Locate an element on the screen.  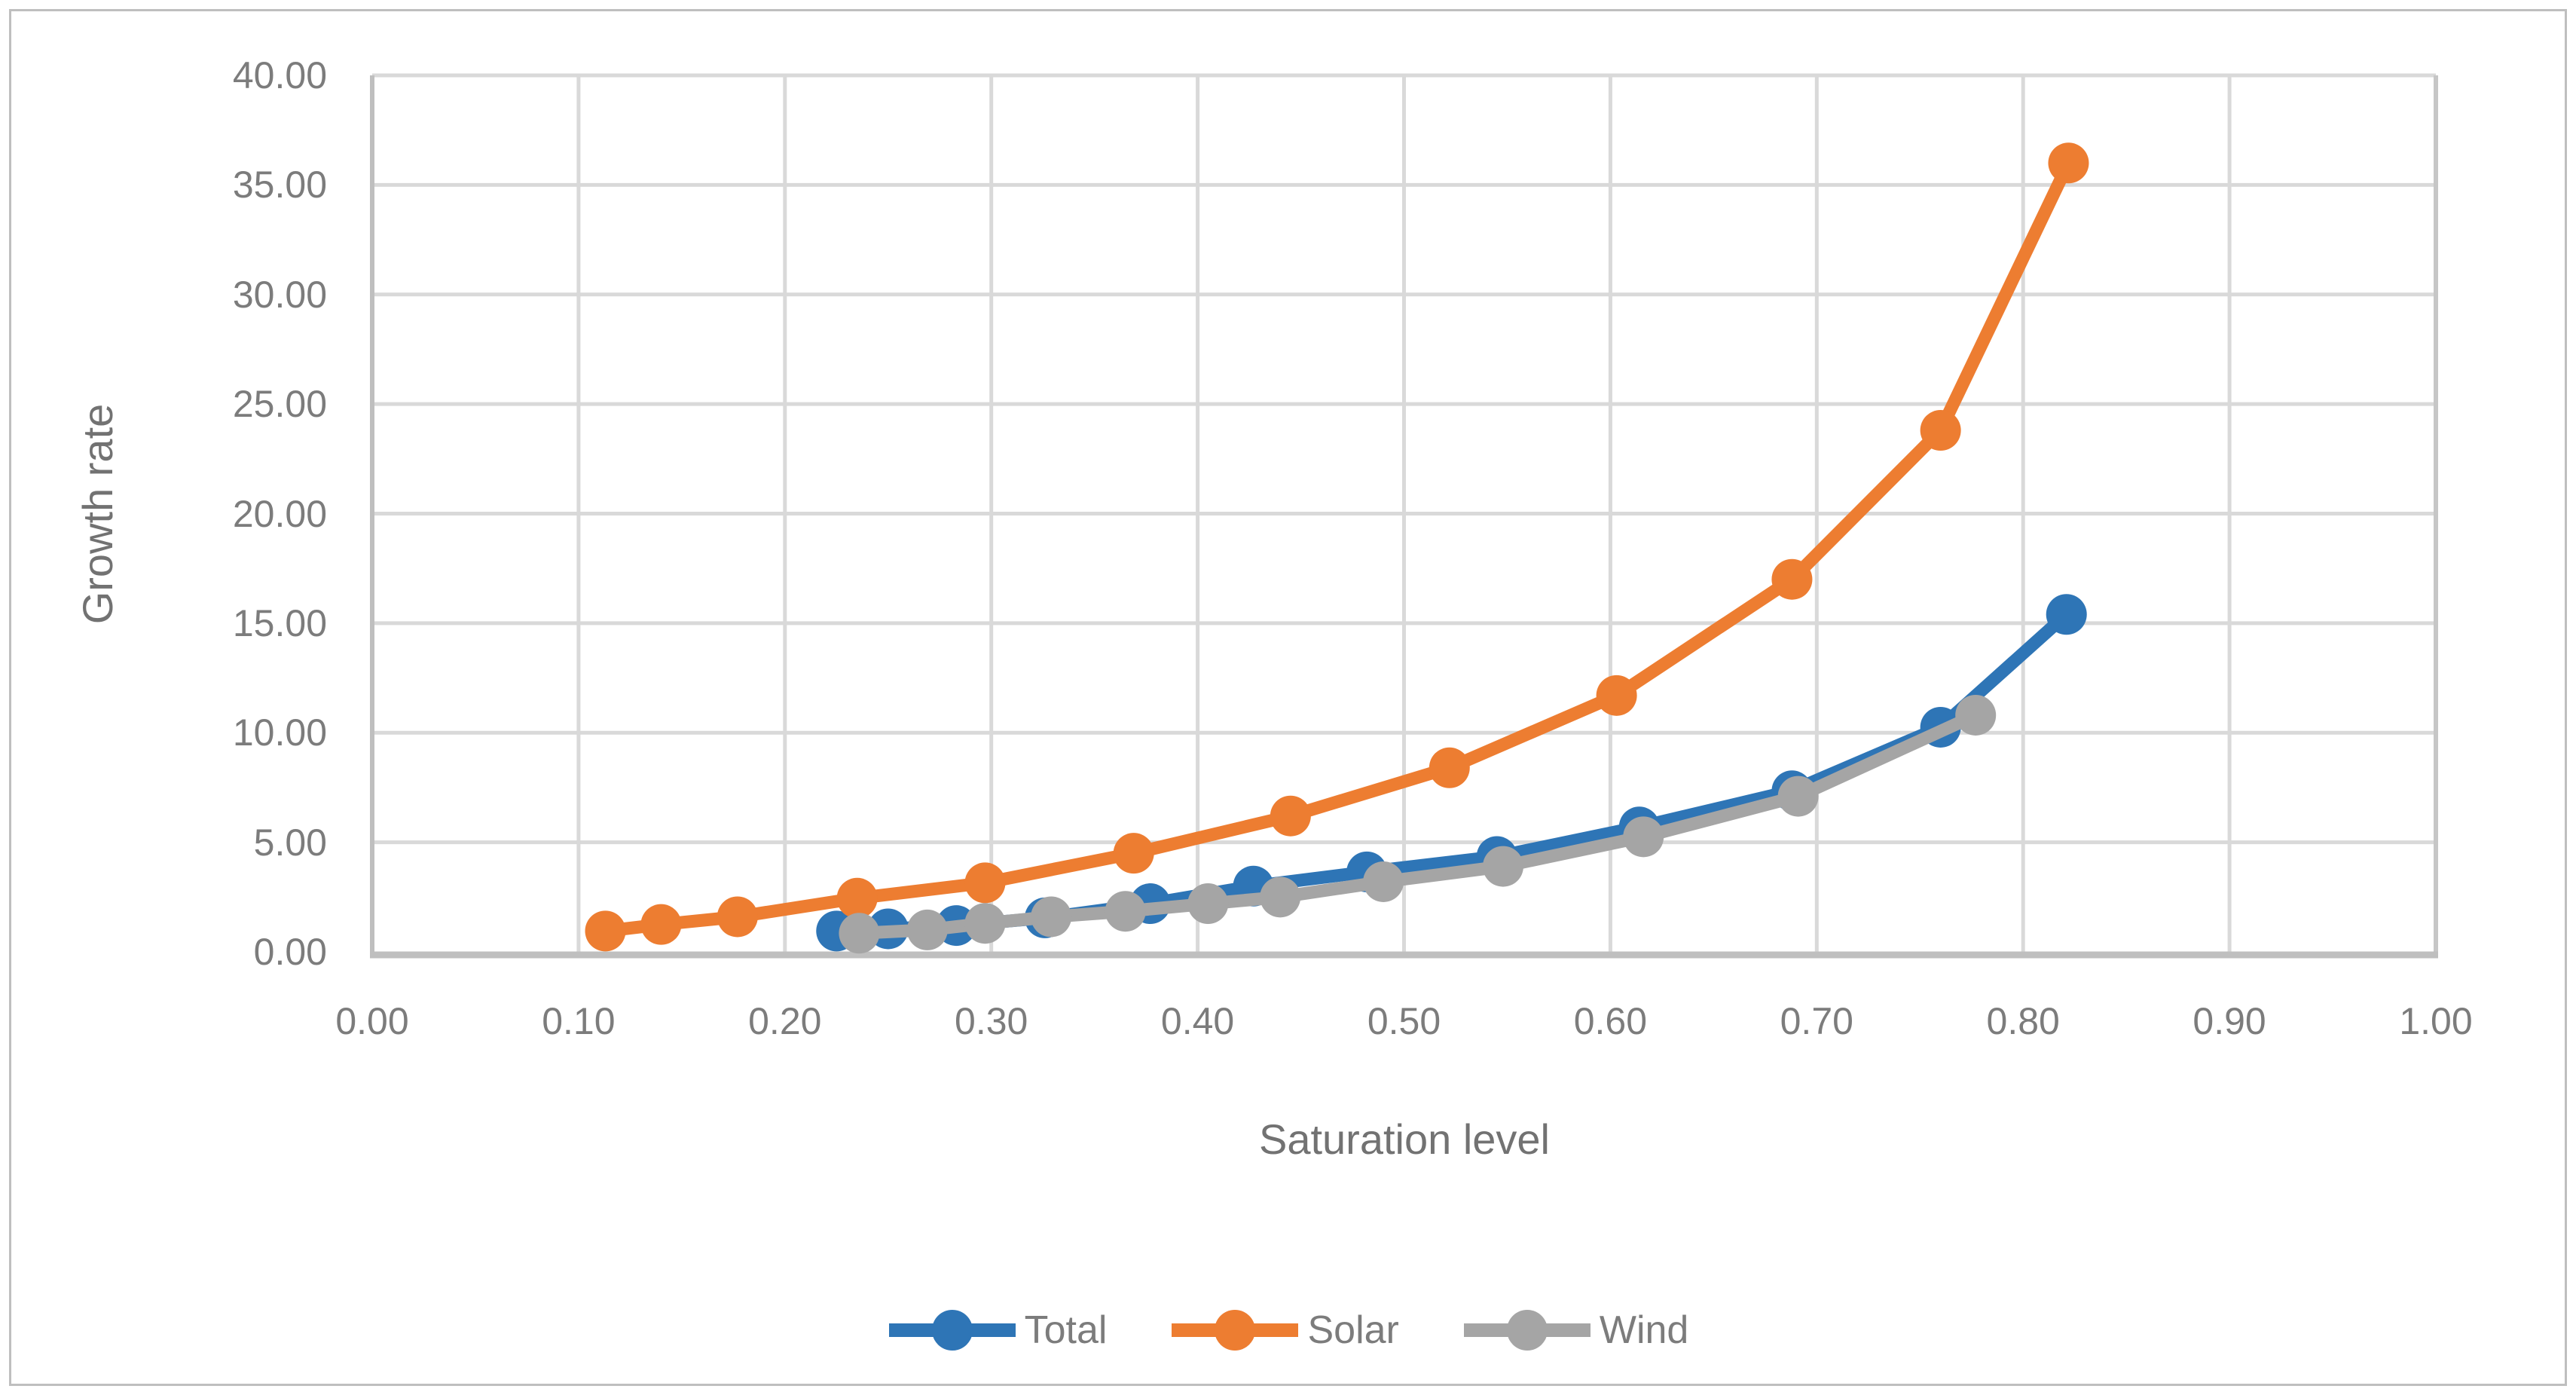
series-wind is located at coordinates (1418, 824).